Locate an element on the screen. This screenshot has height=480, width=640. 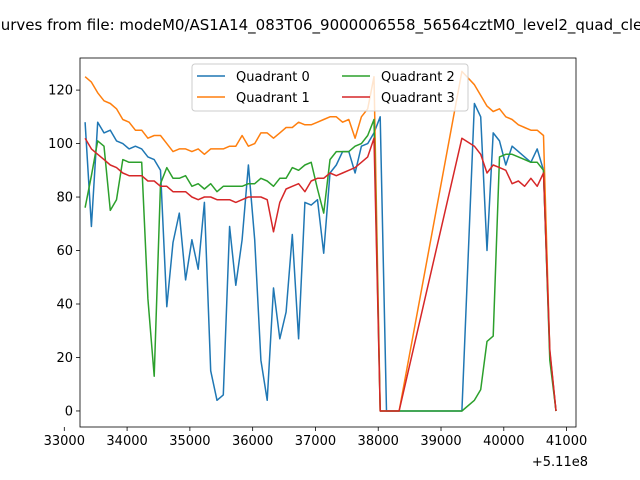
x-tick-label: 36000 is located at coordinates (252, 441).